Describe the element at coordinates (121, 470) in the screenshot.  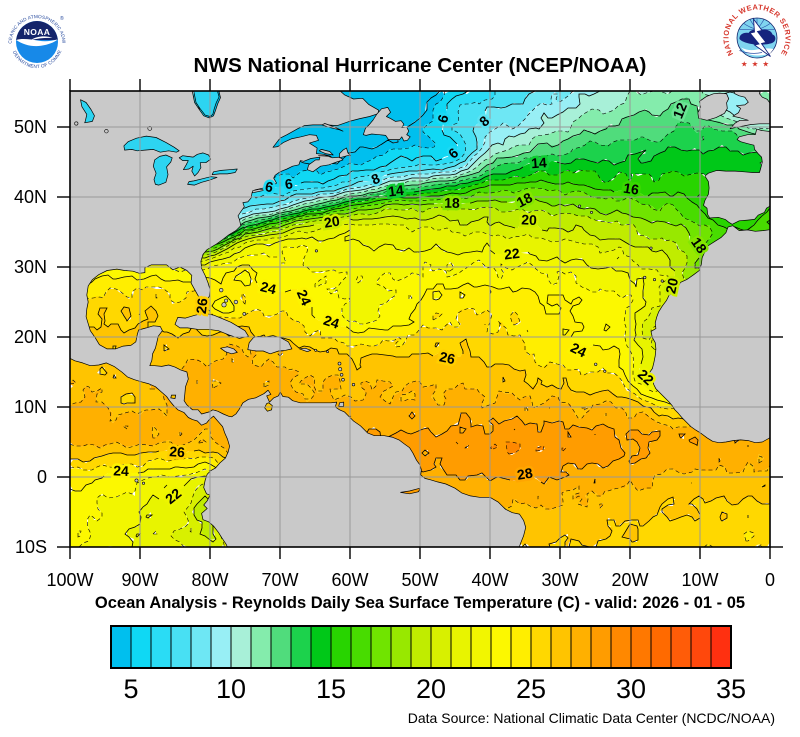
I see `svg-text: 24` at that location.